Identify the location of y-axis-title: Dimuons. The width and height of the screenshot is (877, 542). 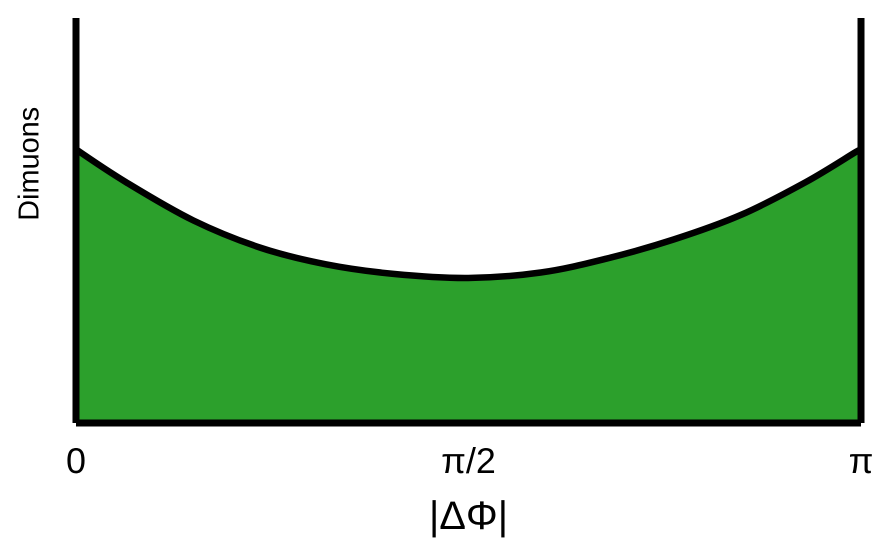
(28, 163).